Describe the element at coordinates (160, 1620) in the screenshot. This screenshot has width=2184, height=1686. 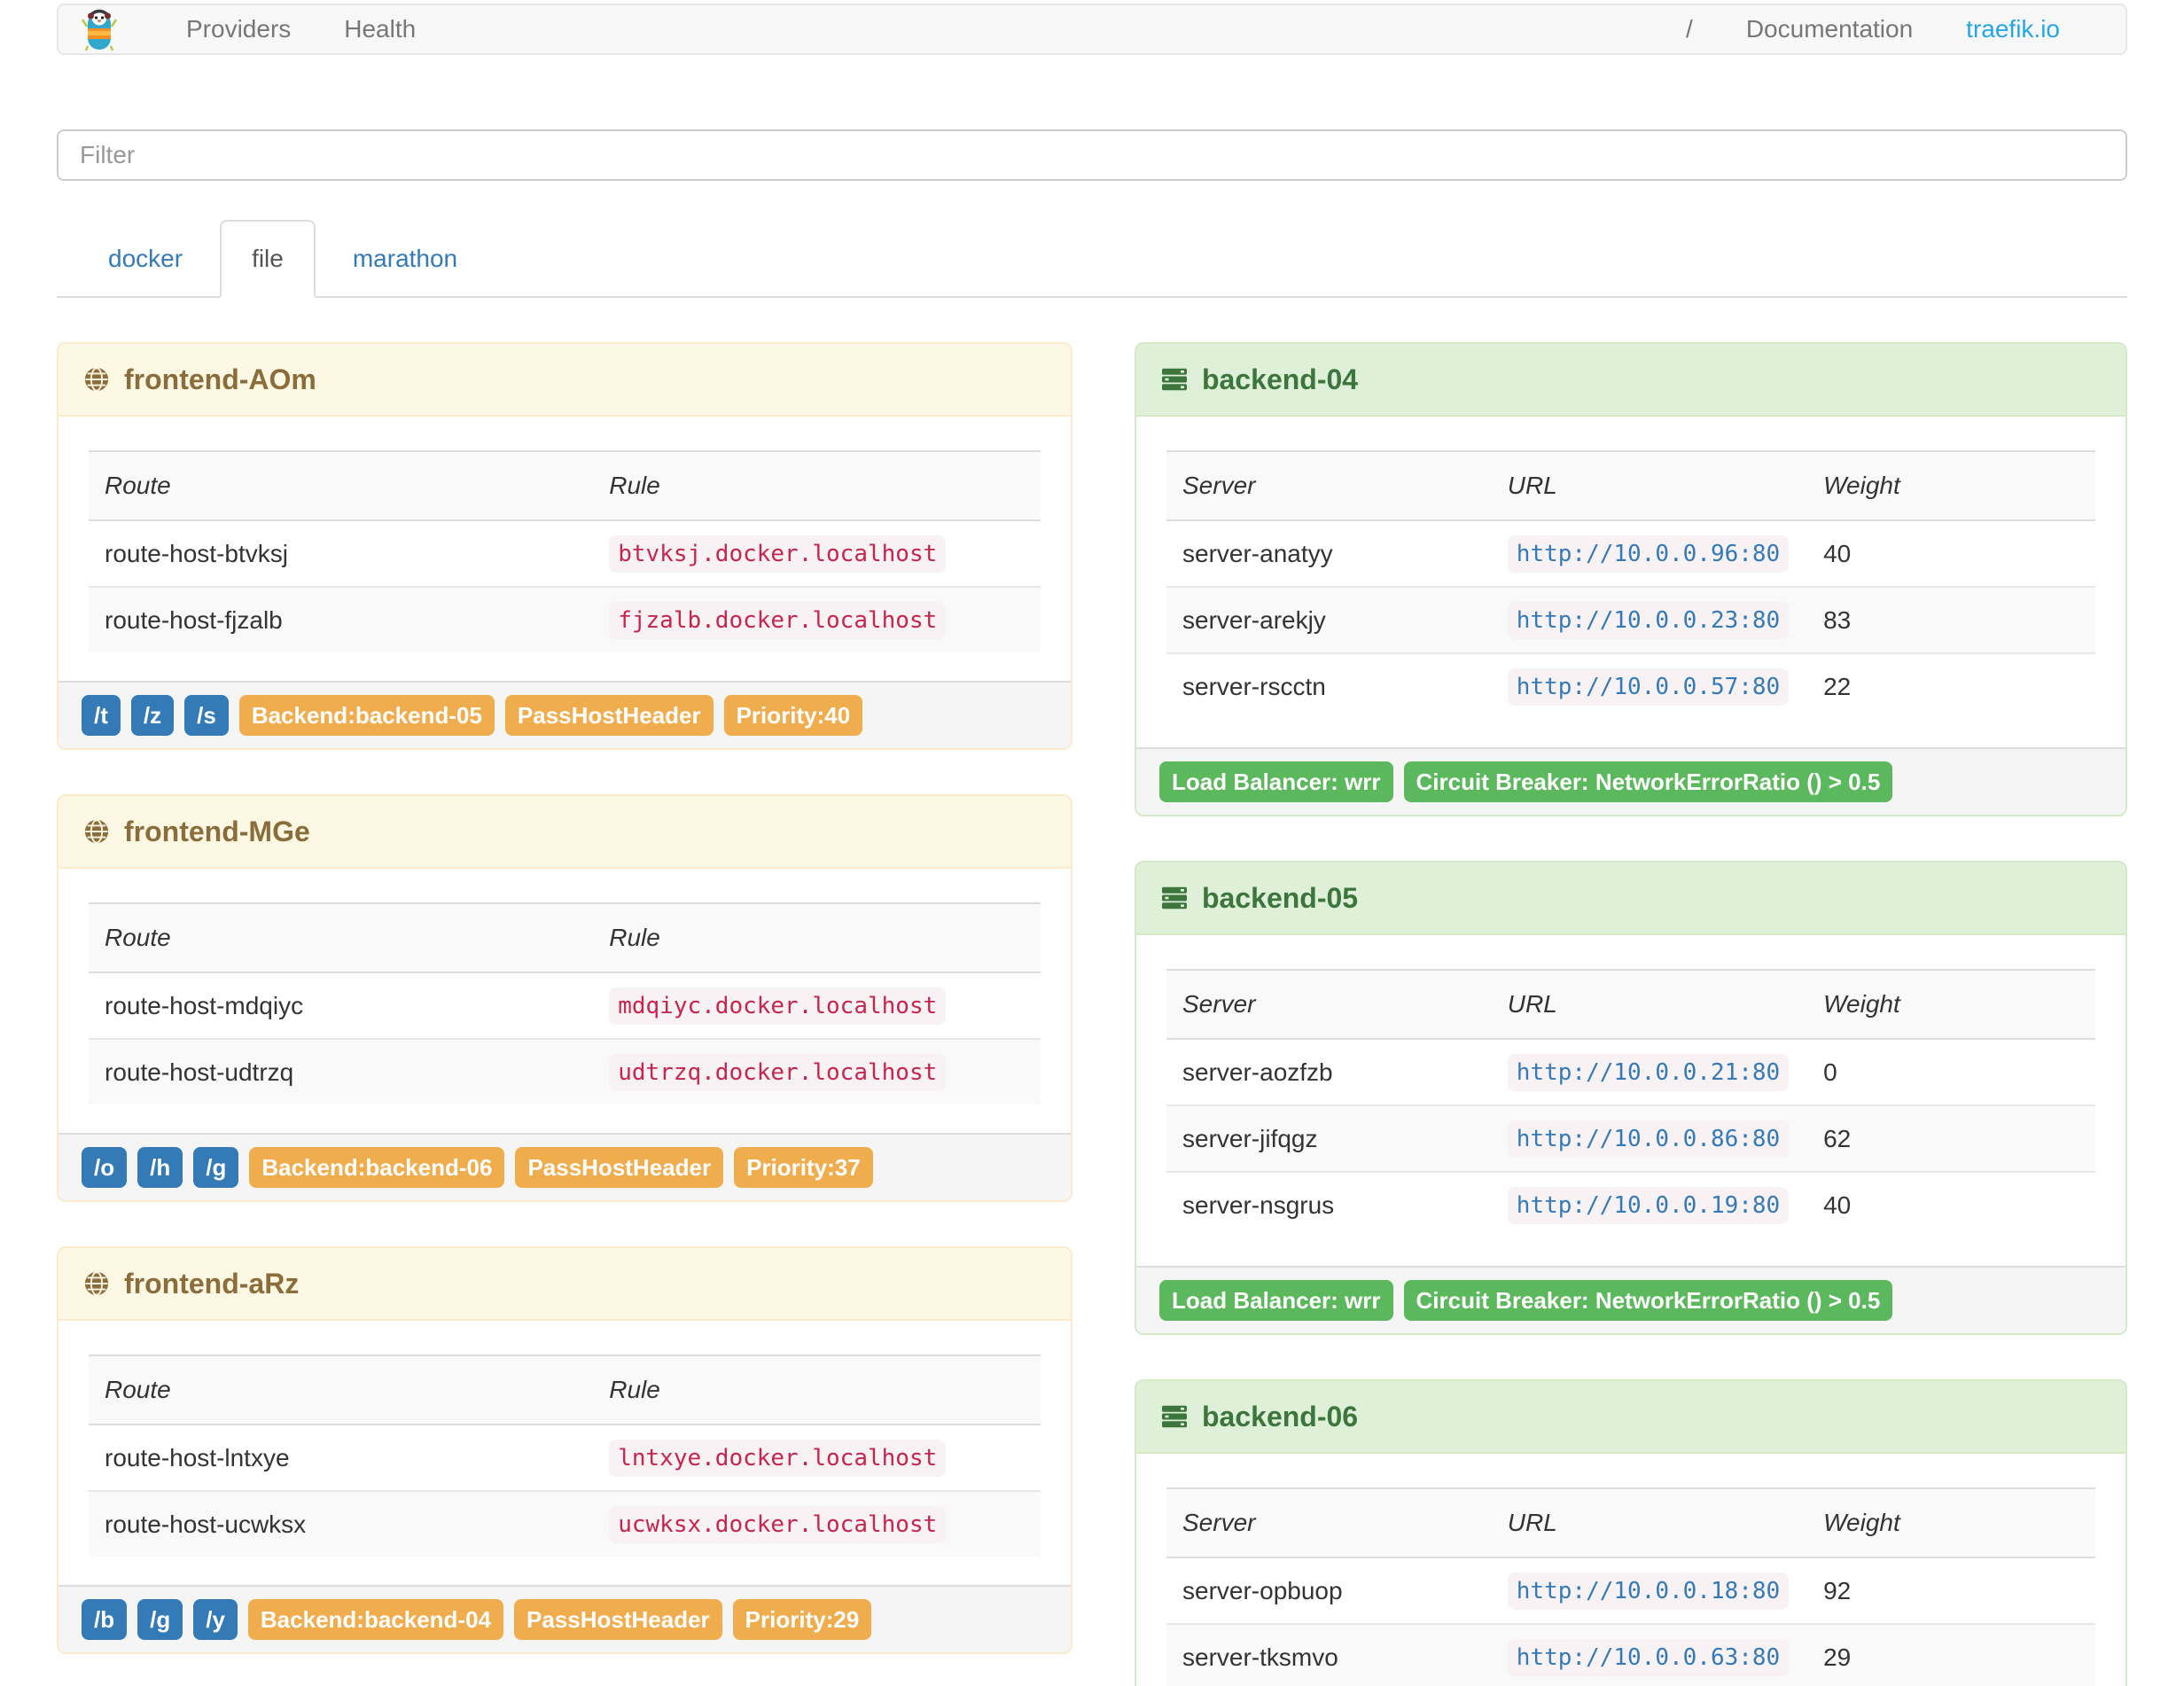
I see `entrypoint-badge: /g` at that location.